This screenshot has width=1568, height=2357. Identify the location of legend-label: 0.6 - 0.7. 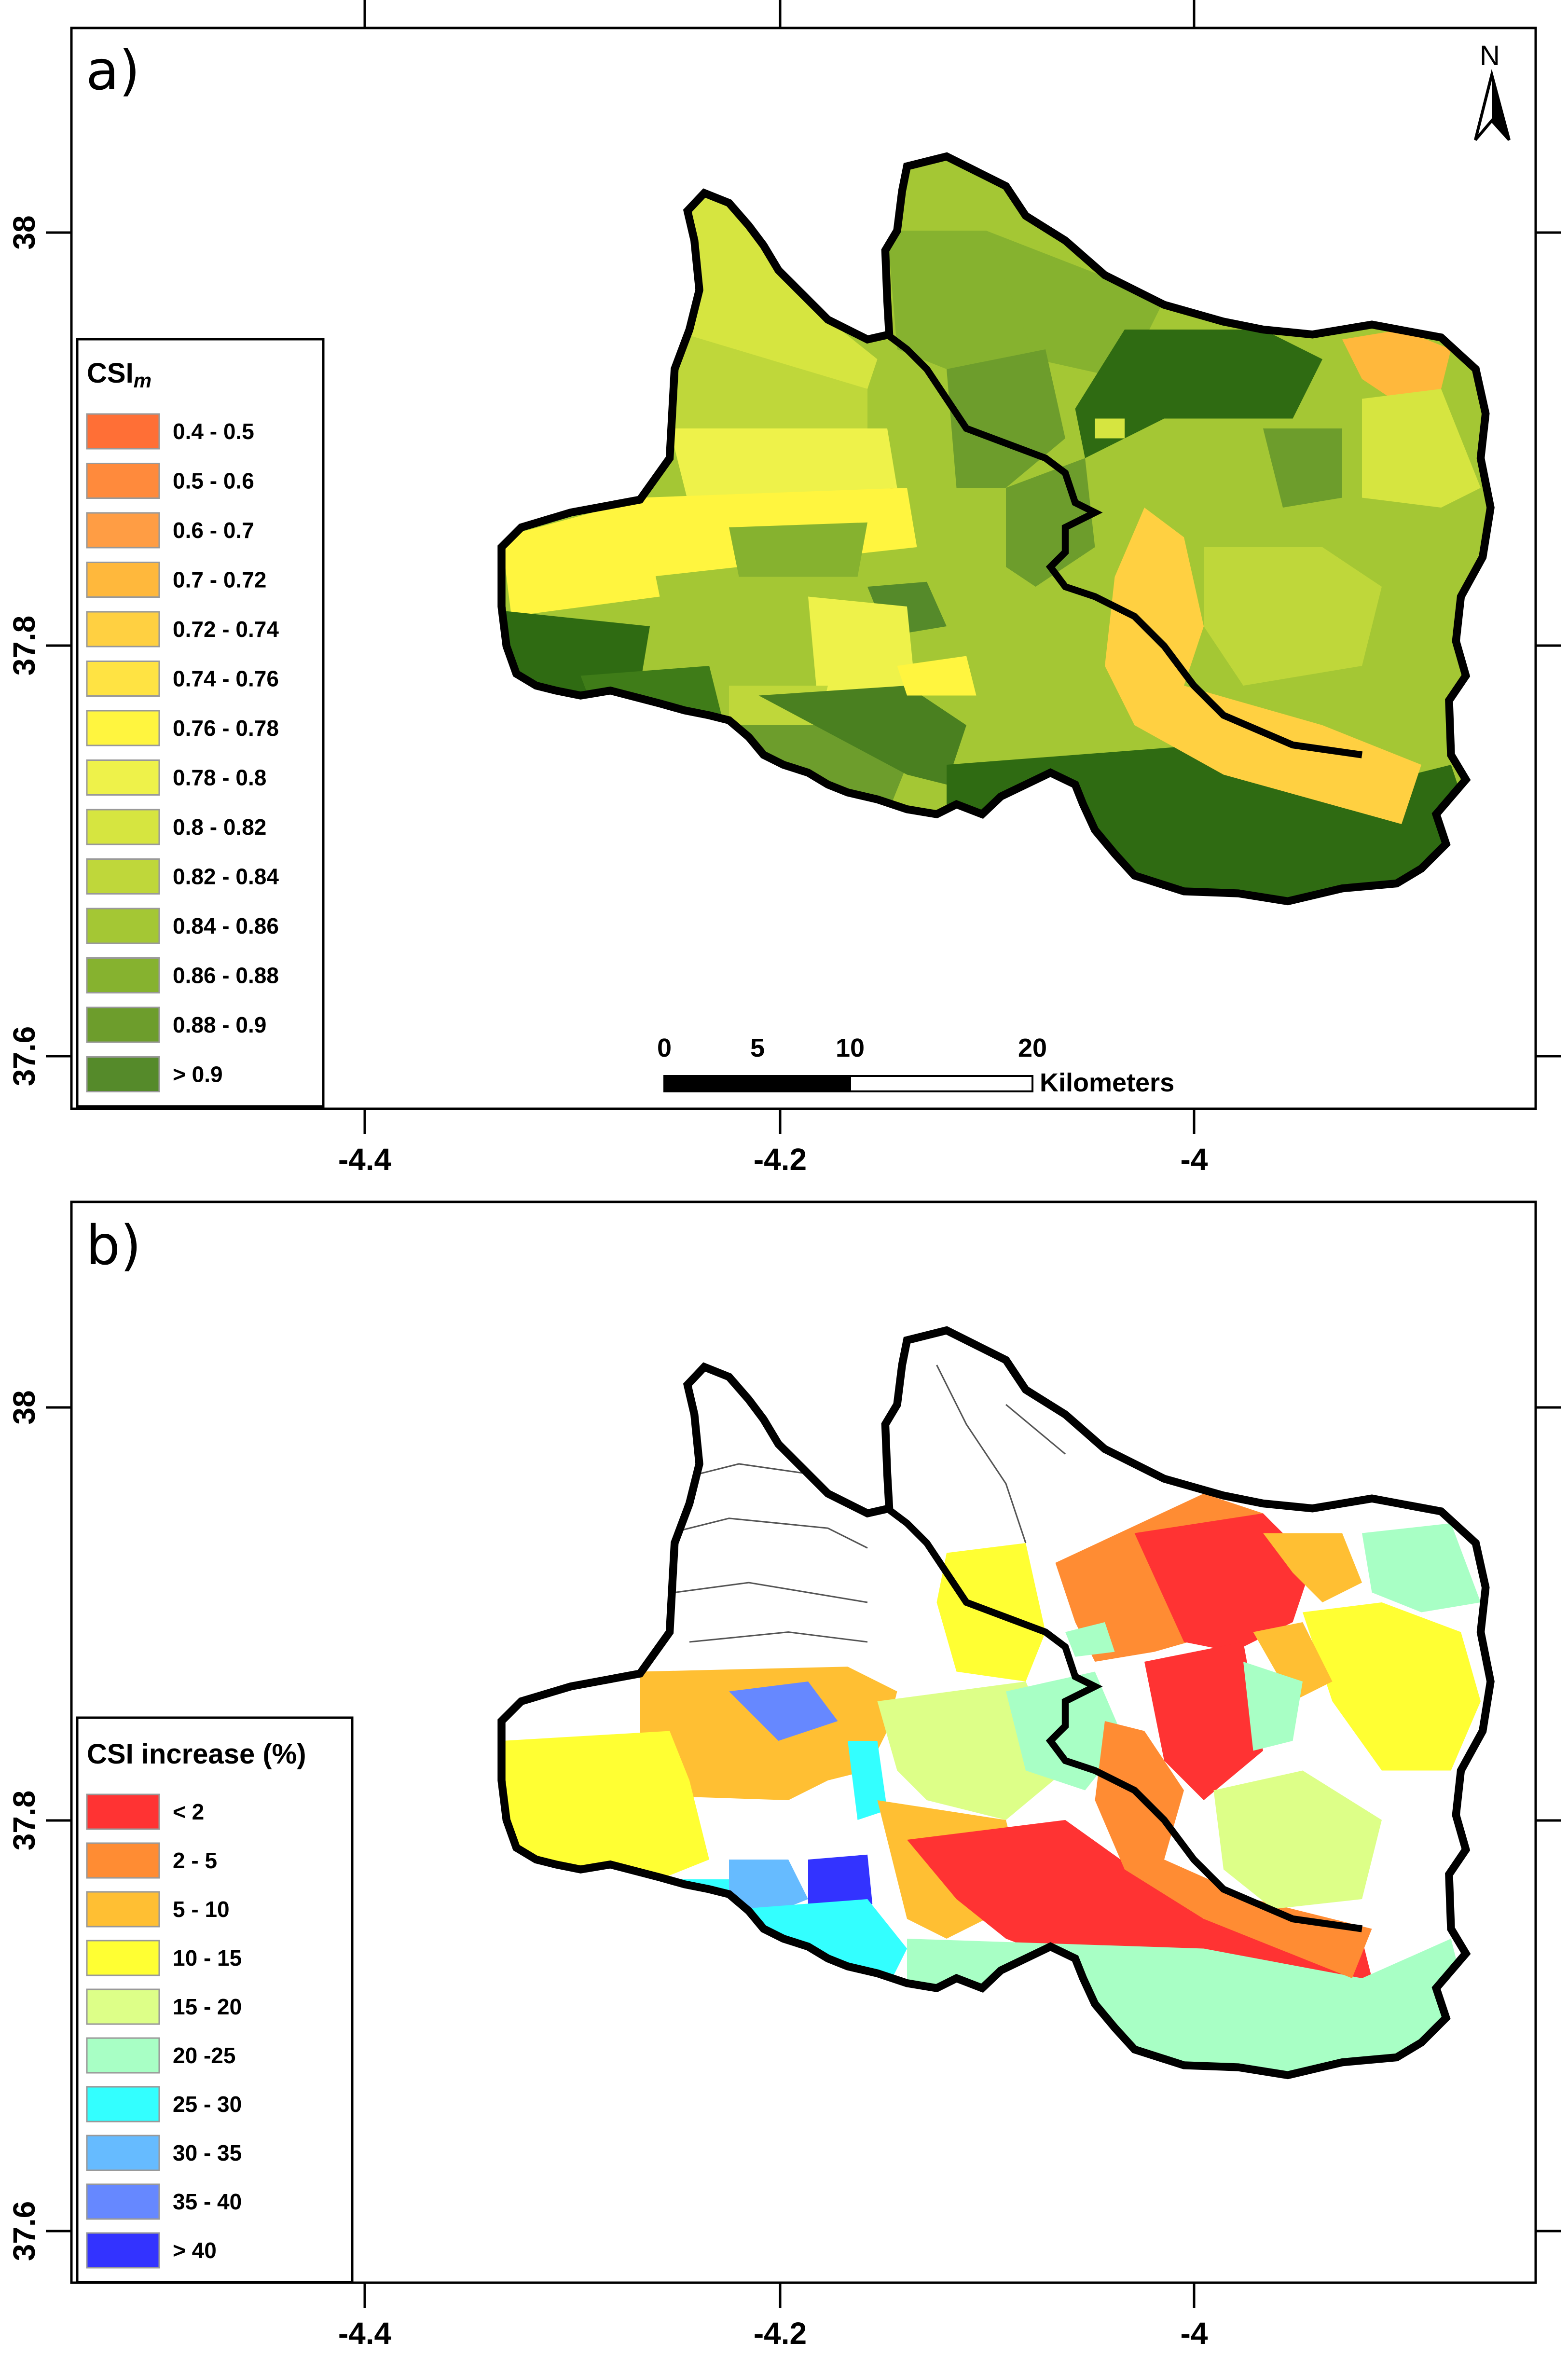
(213, 530).